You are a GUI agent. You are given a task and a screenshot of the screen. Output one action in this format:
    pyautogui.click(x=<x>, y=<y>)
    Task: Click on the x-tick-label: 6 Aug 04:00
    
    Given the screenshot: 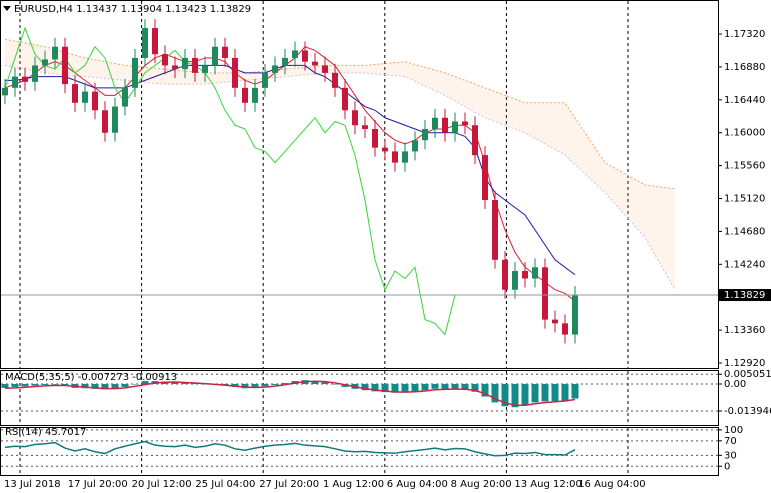 What is the action you would take?
    pyautogui.click(x=417, y=484)
    